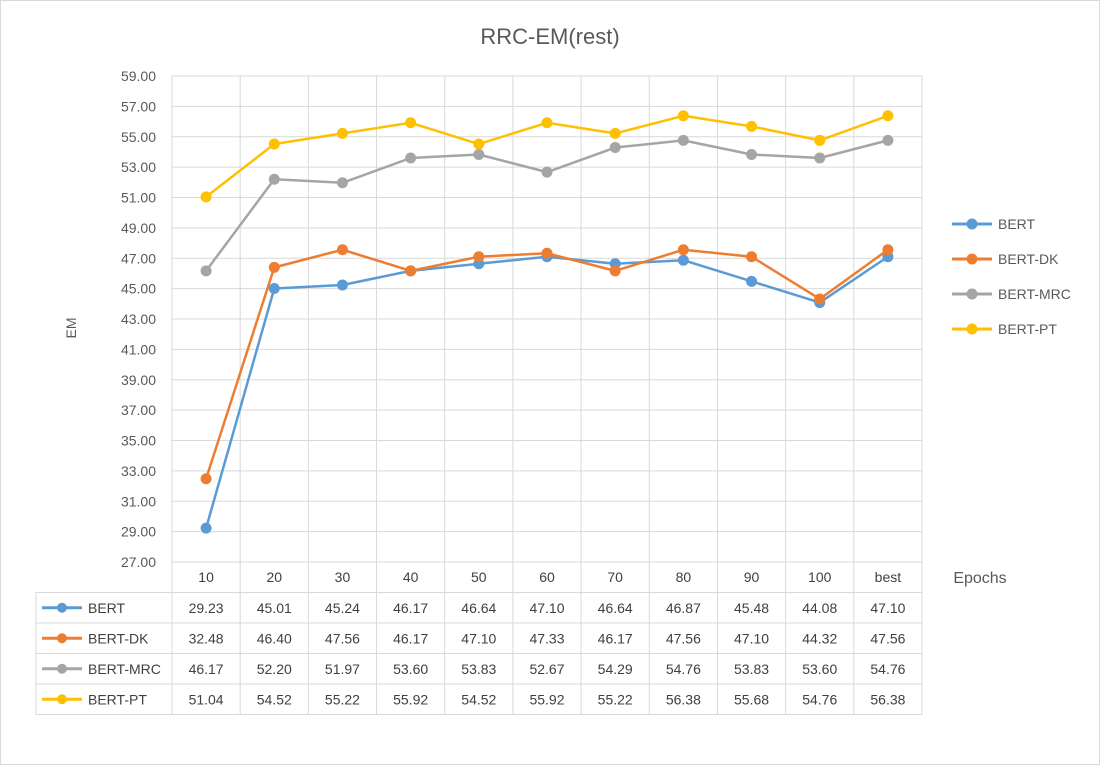  Describe the element at coordinates (138, 167) in the screenshot. I see `y-tick-label: 53.00` at that location.